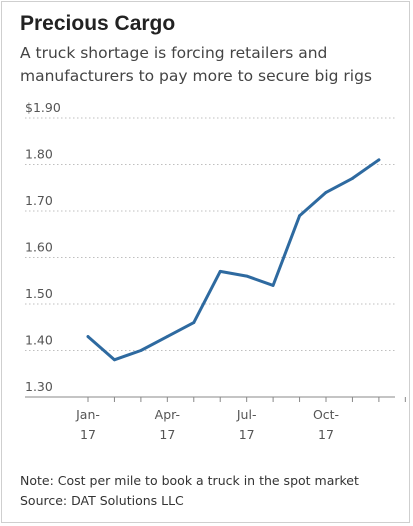 The height and width of the screenshot is (526, 413). Describe the element at coordinates (87, 414) in the screenshot. I see `x-tick-label: Jan-` at that location.